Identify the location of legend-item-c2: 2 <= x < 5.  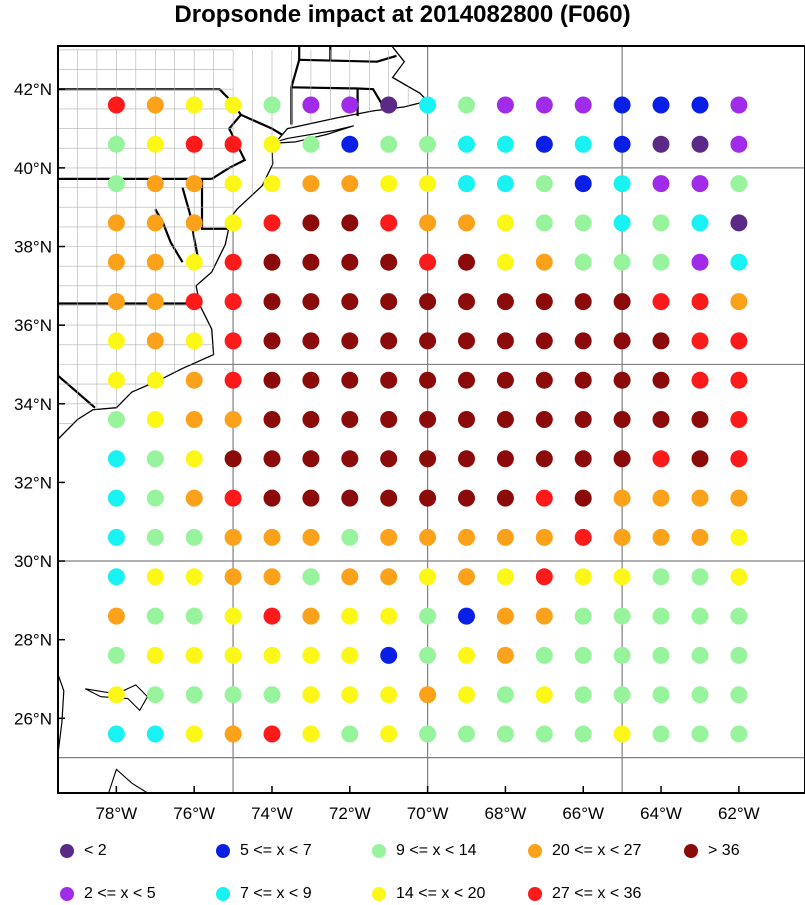
(108, 895).